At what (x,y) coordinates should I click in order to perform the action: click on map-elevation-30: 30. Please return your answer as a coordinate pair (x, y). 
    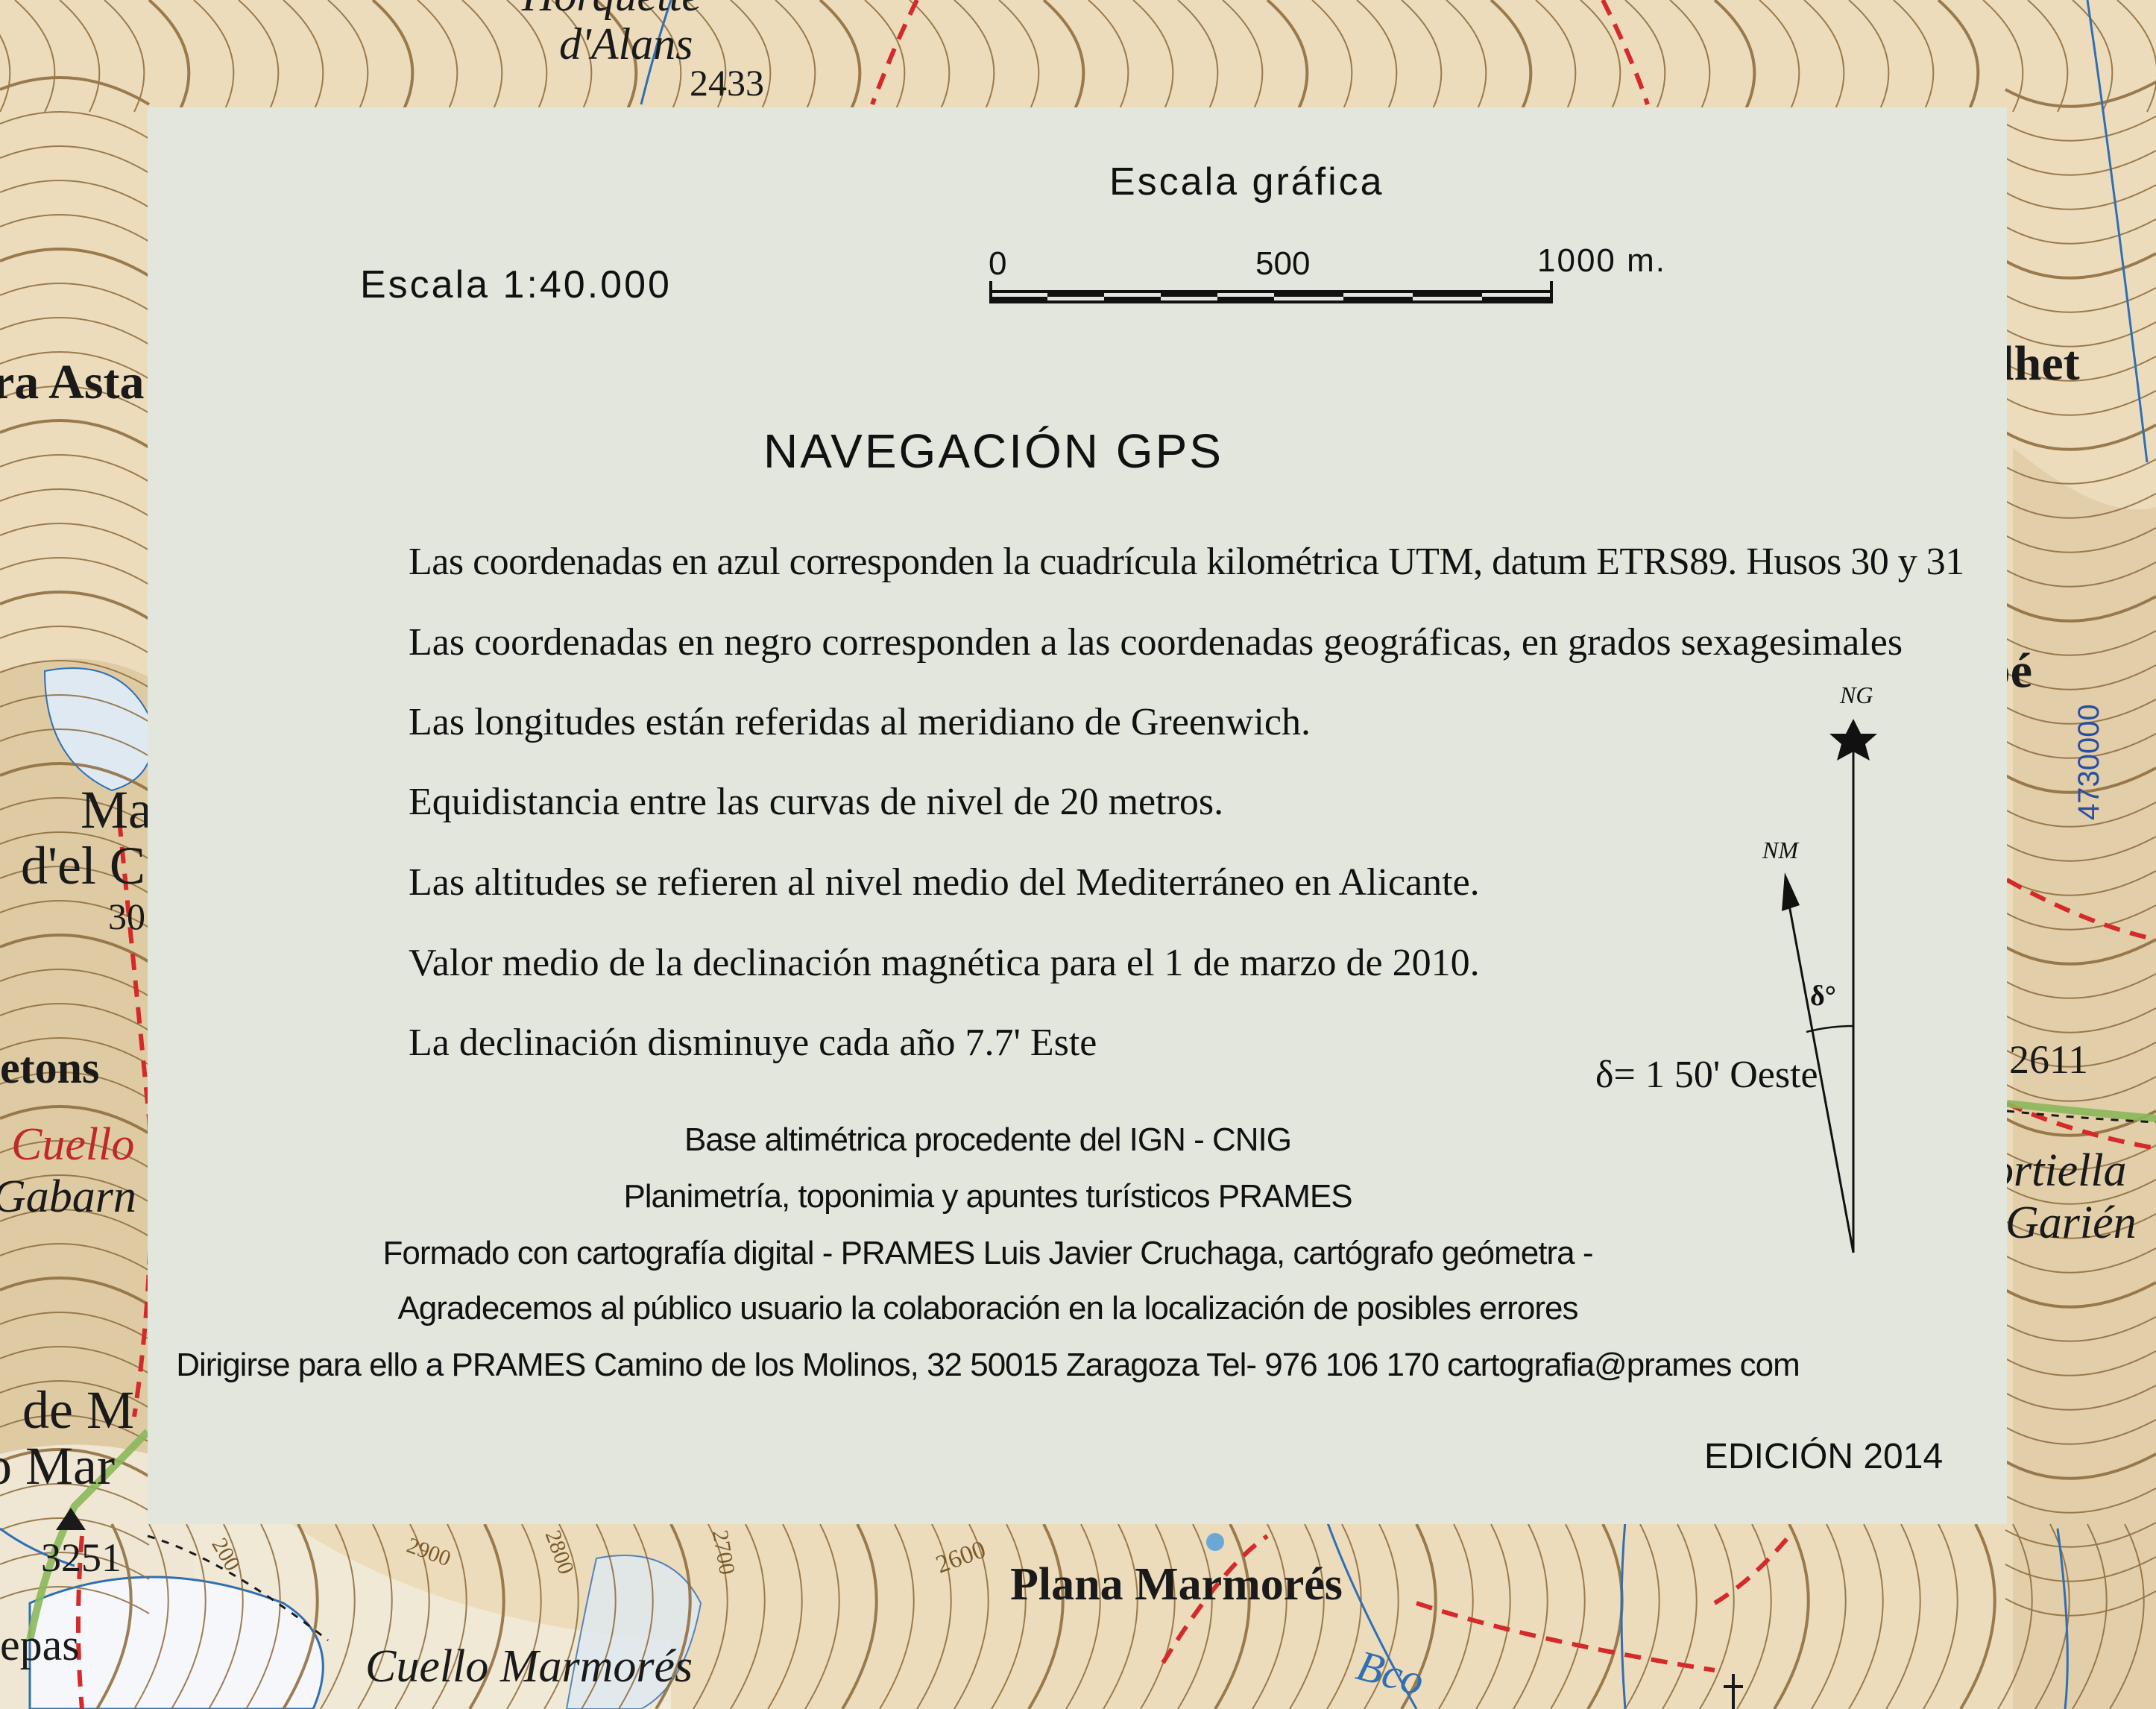
    Looking at the image, I should click on (126, 917).